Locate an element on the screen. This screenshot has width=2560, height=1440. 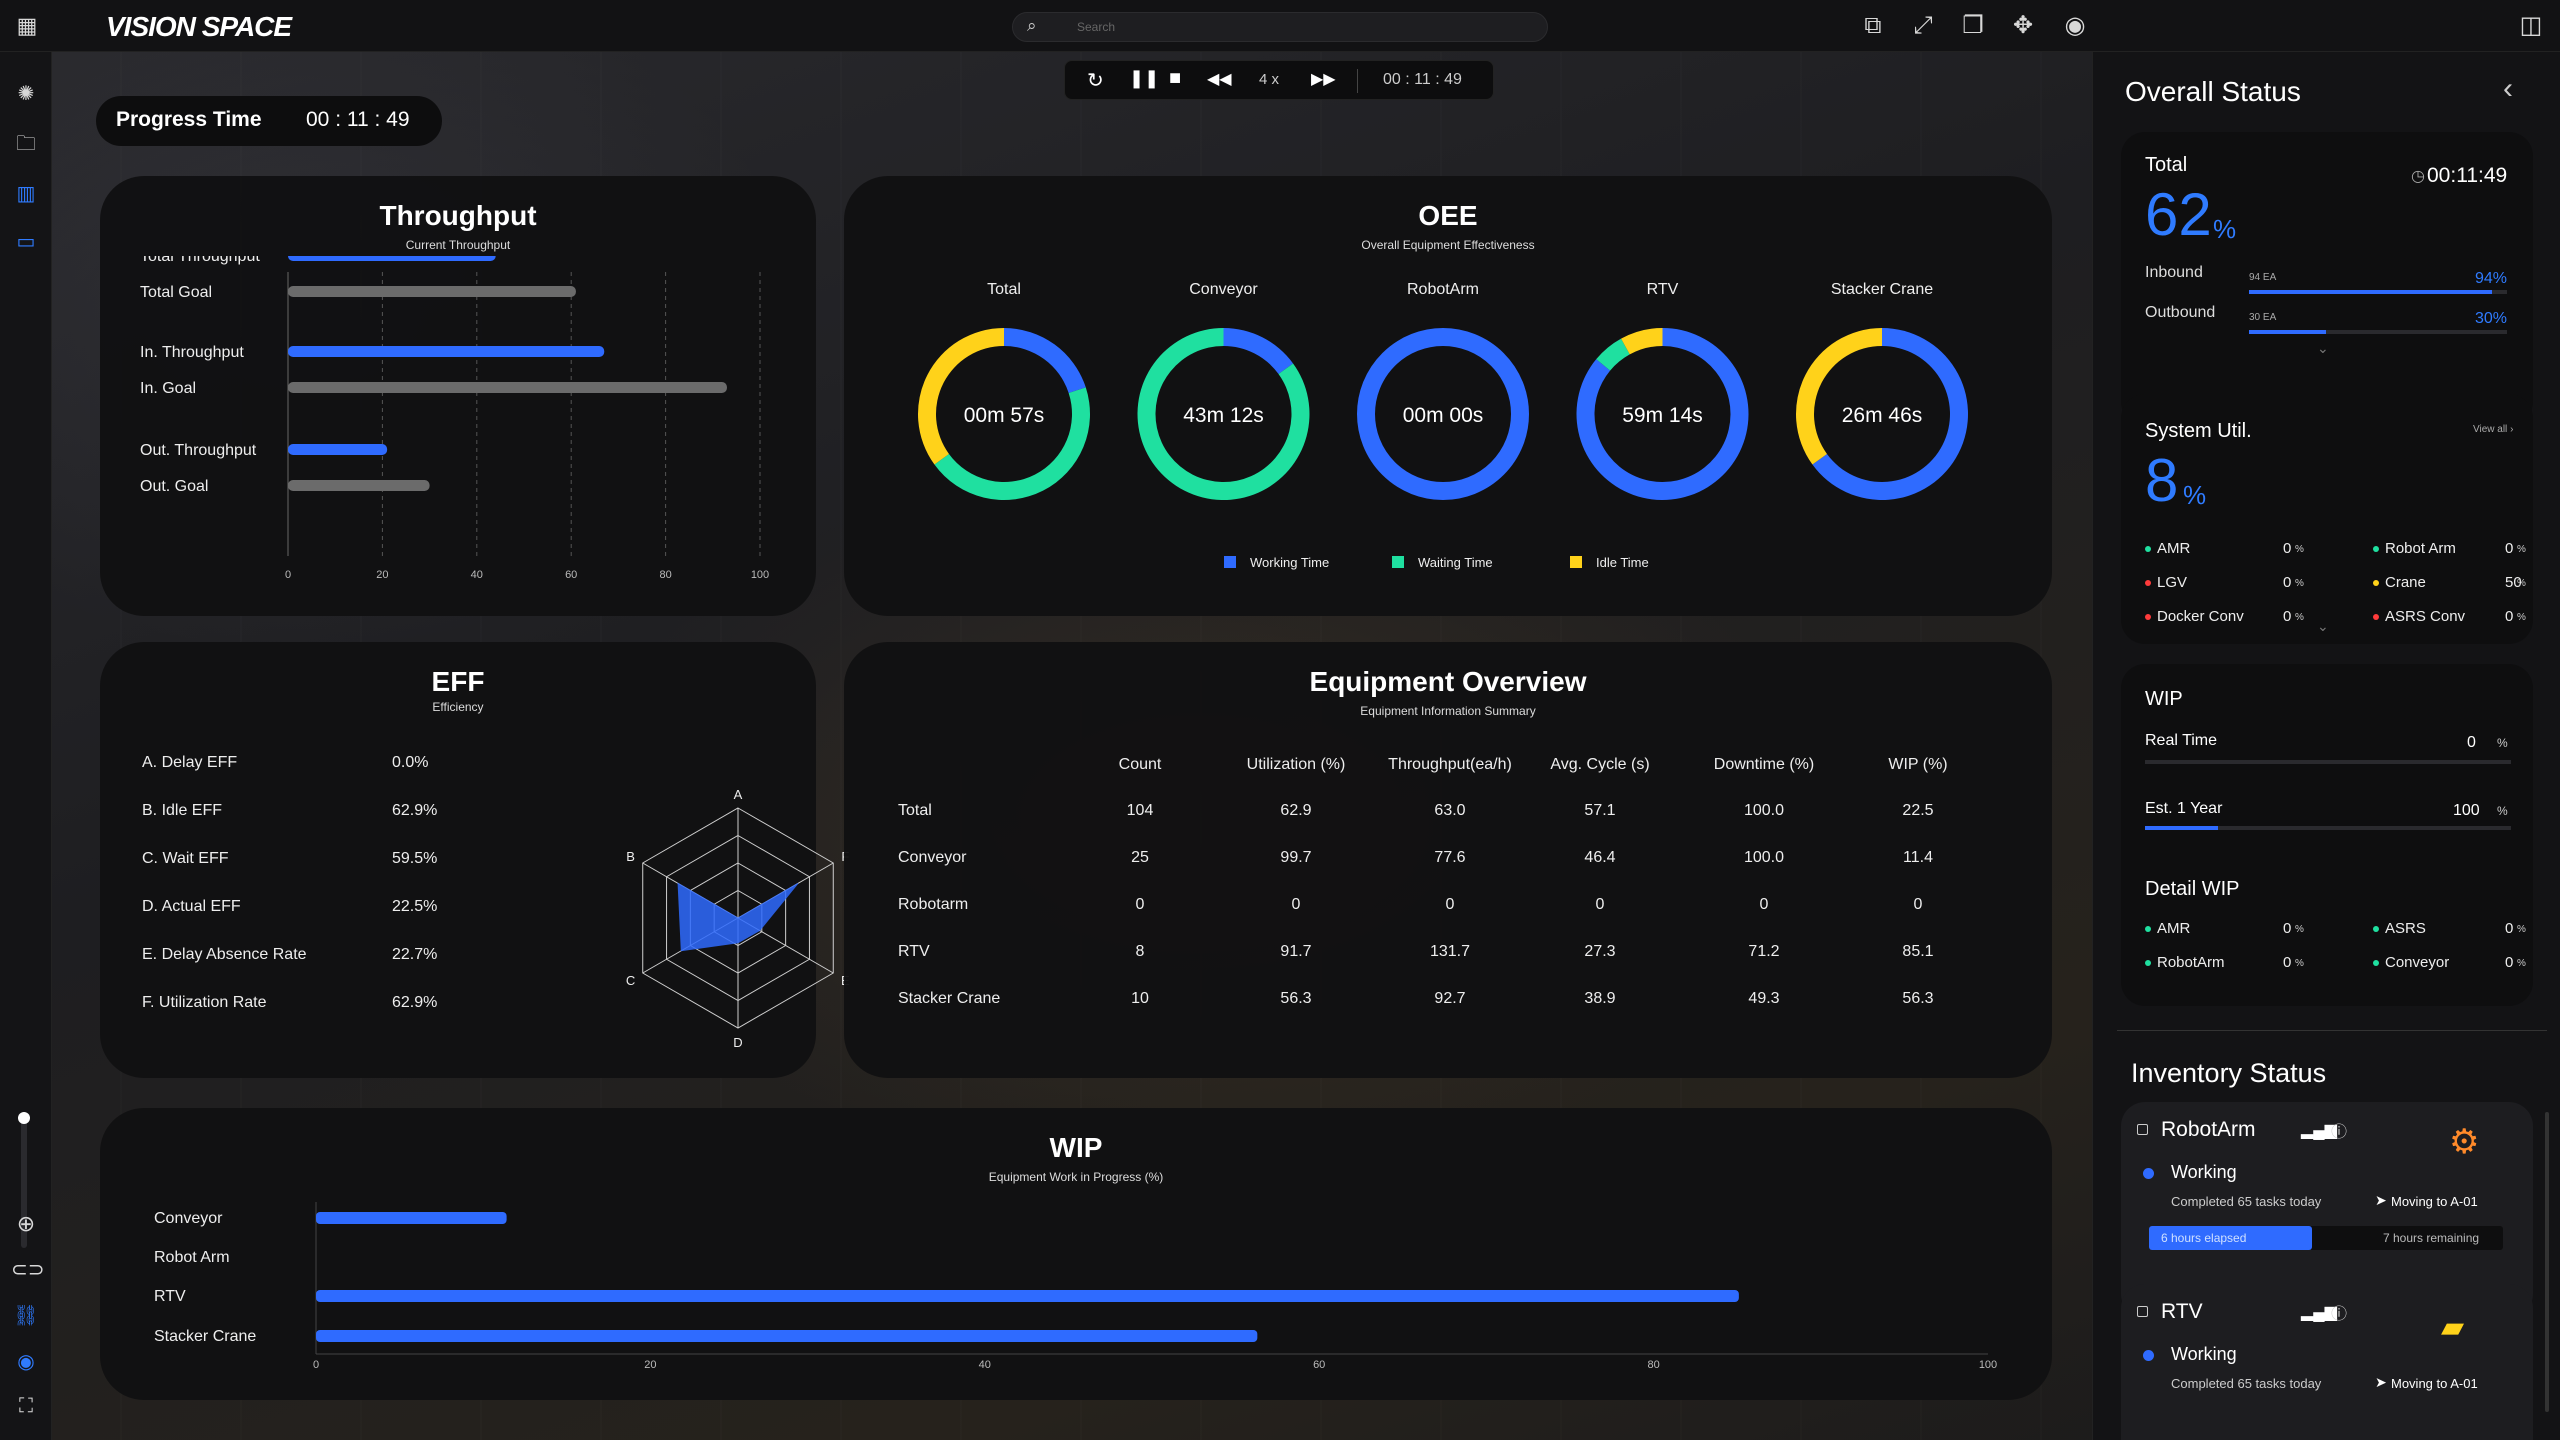
visibility-icon: ◉ is located at coordinates (26, 1362).